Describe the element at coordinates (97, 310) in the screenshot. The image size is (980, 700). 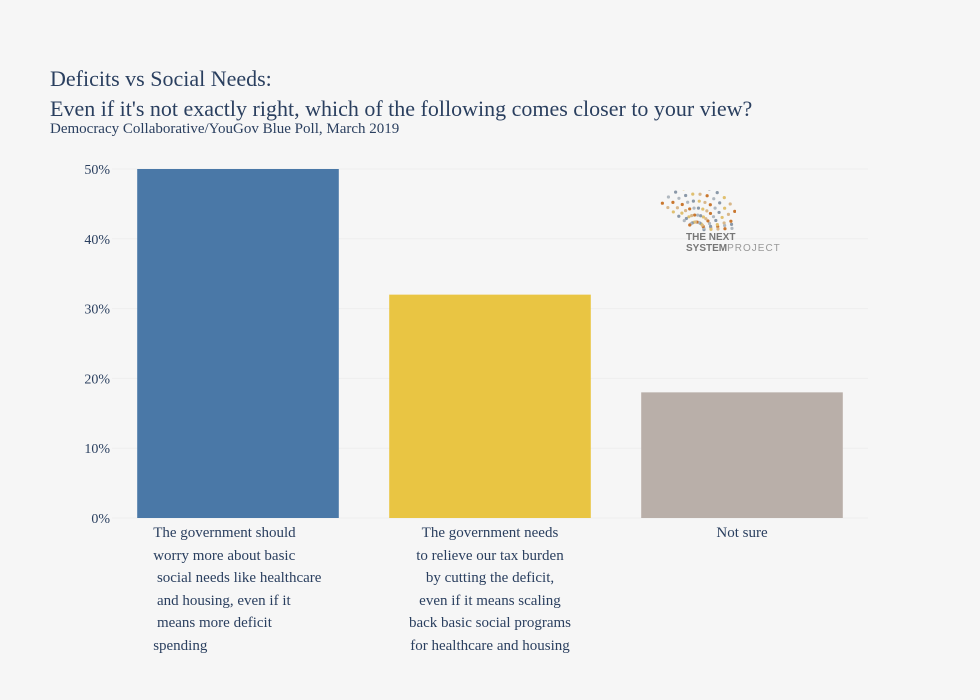
I see `y-tick-label: 30%` at that location.